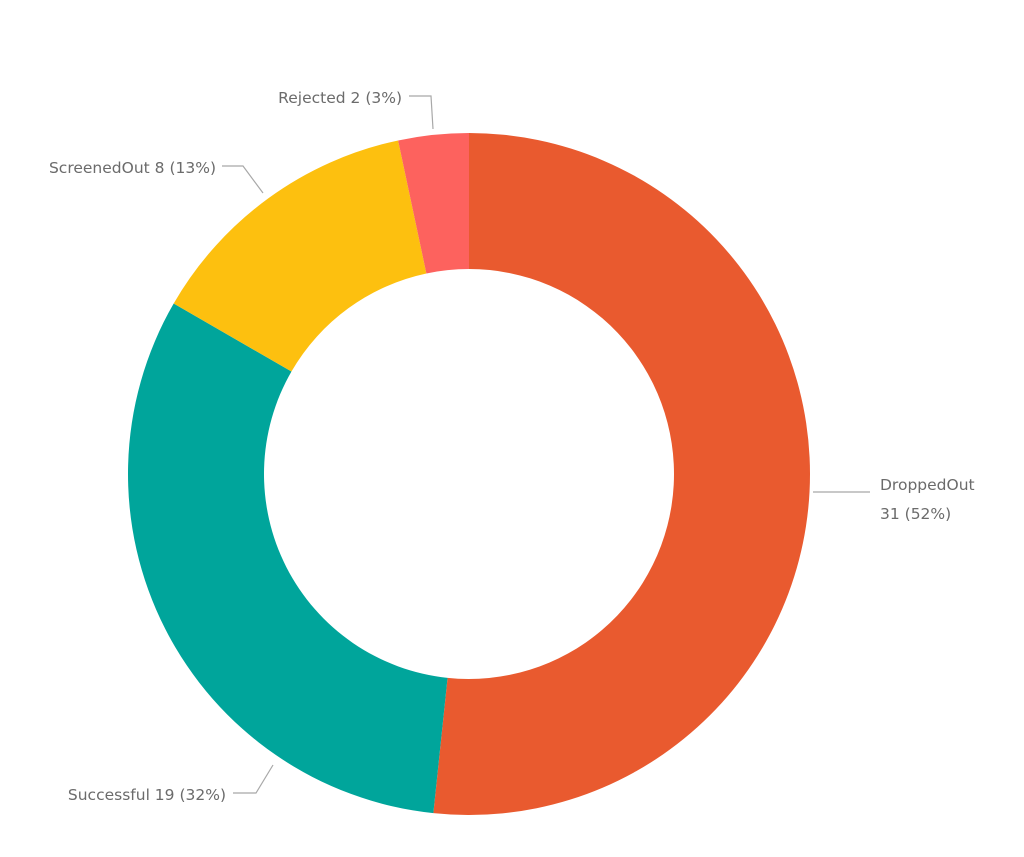 The width and height of the screenshot is (1024, 857). I want to click on slice-rejected, so click(433, 203).